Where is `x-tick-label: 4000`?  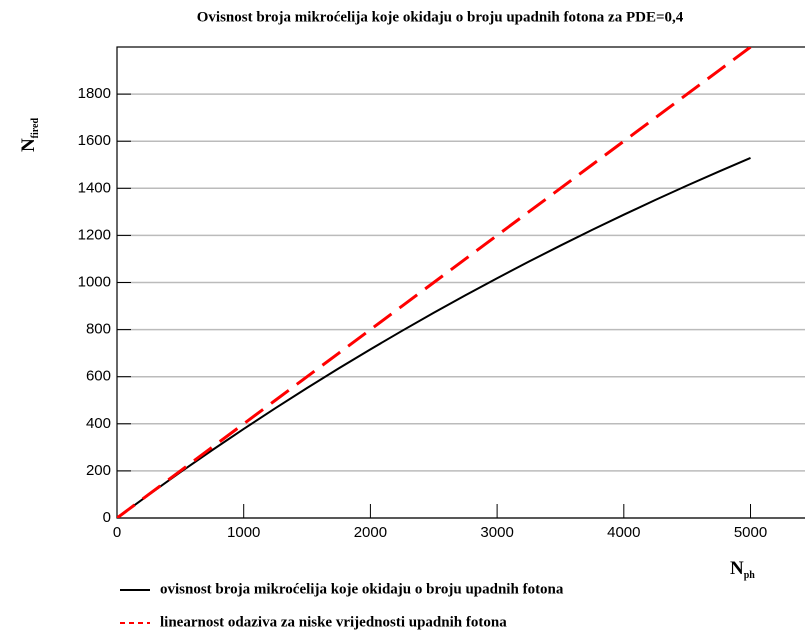 x-tick-label: 4000 is located at coordinates (623, 532).